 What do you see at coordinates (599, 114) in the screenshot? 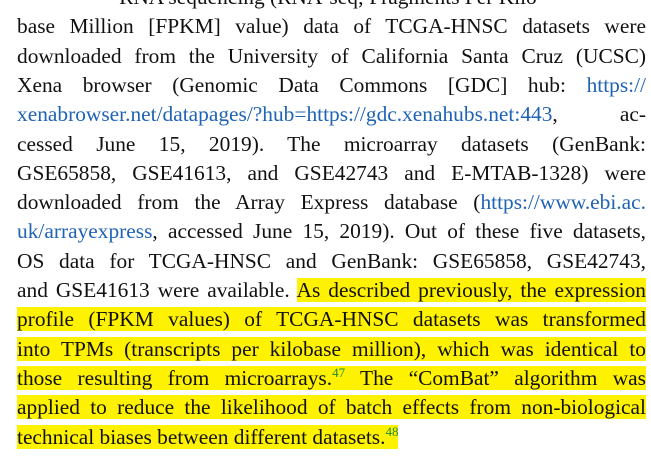
I see `text: , ac-` at bounding box center [599, 114].